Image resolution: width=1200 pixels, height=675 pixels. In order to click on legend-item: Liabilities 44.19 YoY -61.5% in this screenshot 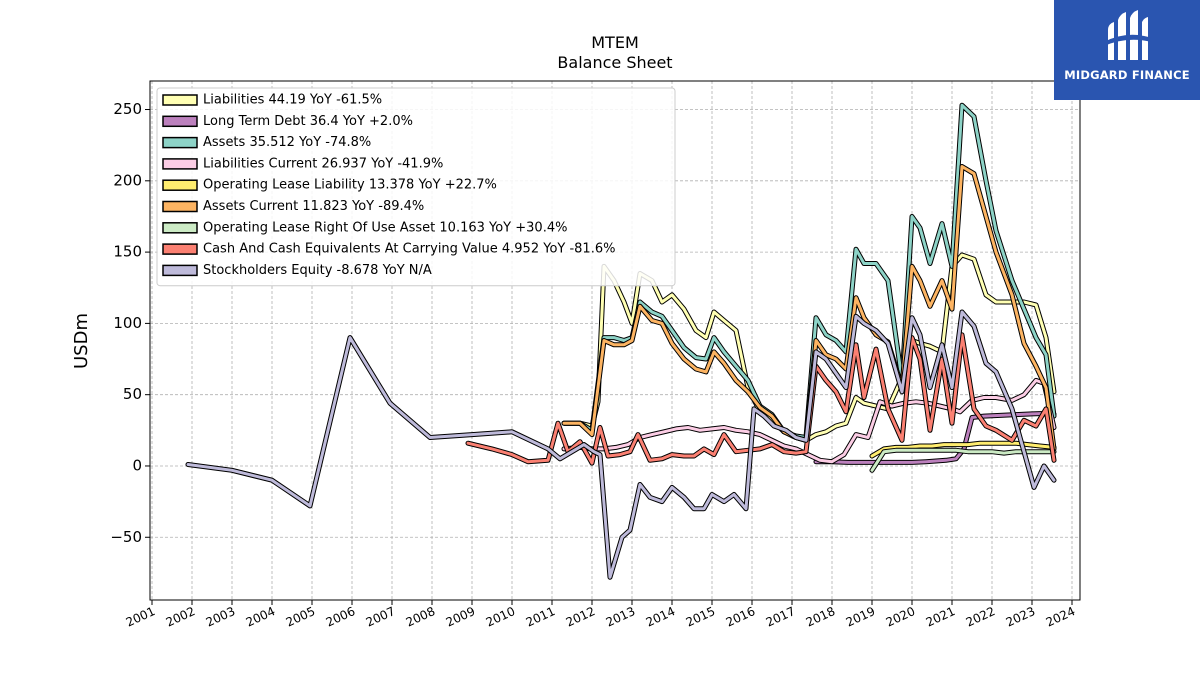, I will do `click(272, 100)`.